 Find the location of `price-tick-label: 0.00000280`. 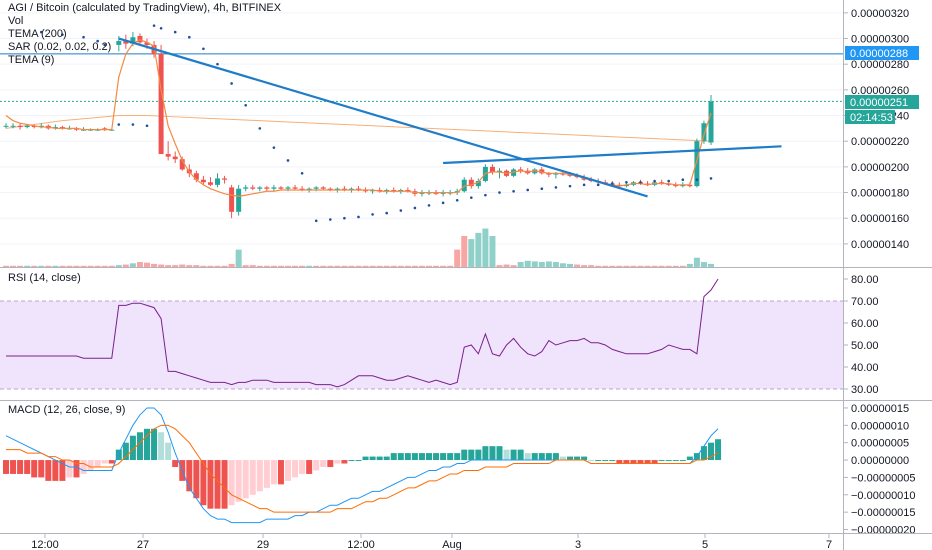

price-tick-label: 0.00000280 is located at coordinates (880, 65).